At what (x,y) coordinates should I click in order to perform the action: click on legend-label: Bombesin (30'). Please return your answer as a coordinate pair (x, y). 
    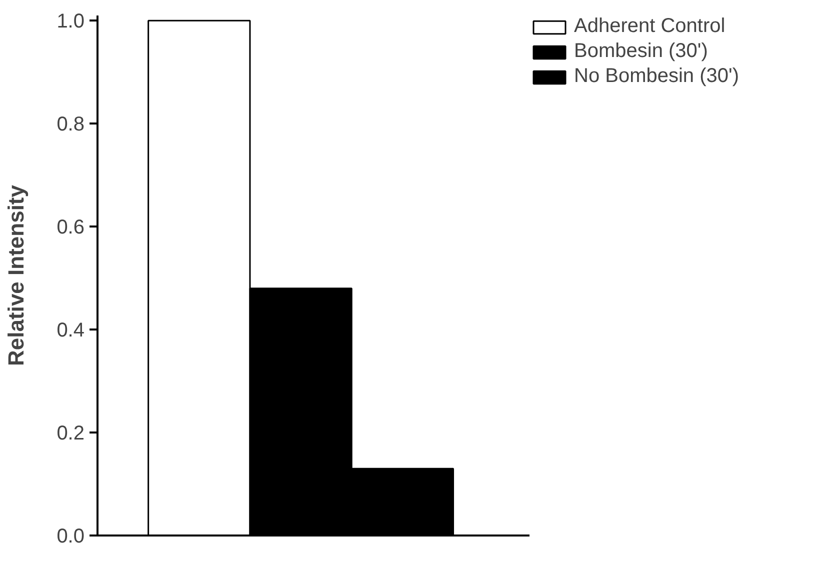
    Looking at the image, I should click on (641, 51).